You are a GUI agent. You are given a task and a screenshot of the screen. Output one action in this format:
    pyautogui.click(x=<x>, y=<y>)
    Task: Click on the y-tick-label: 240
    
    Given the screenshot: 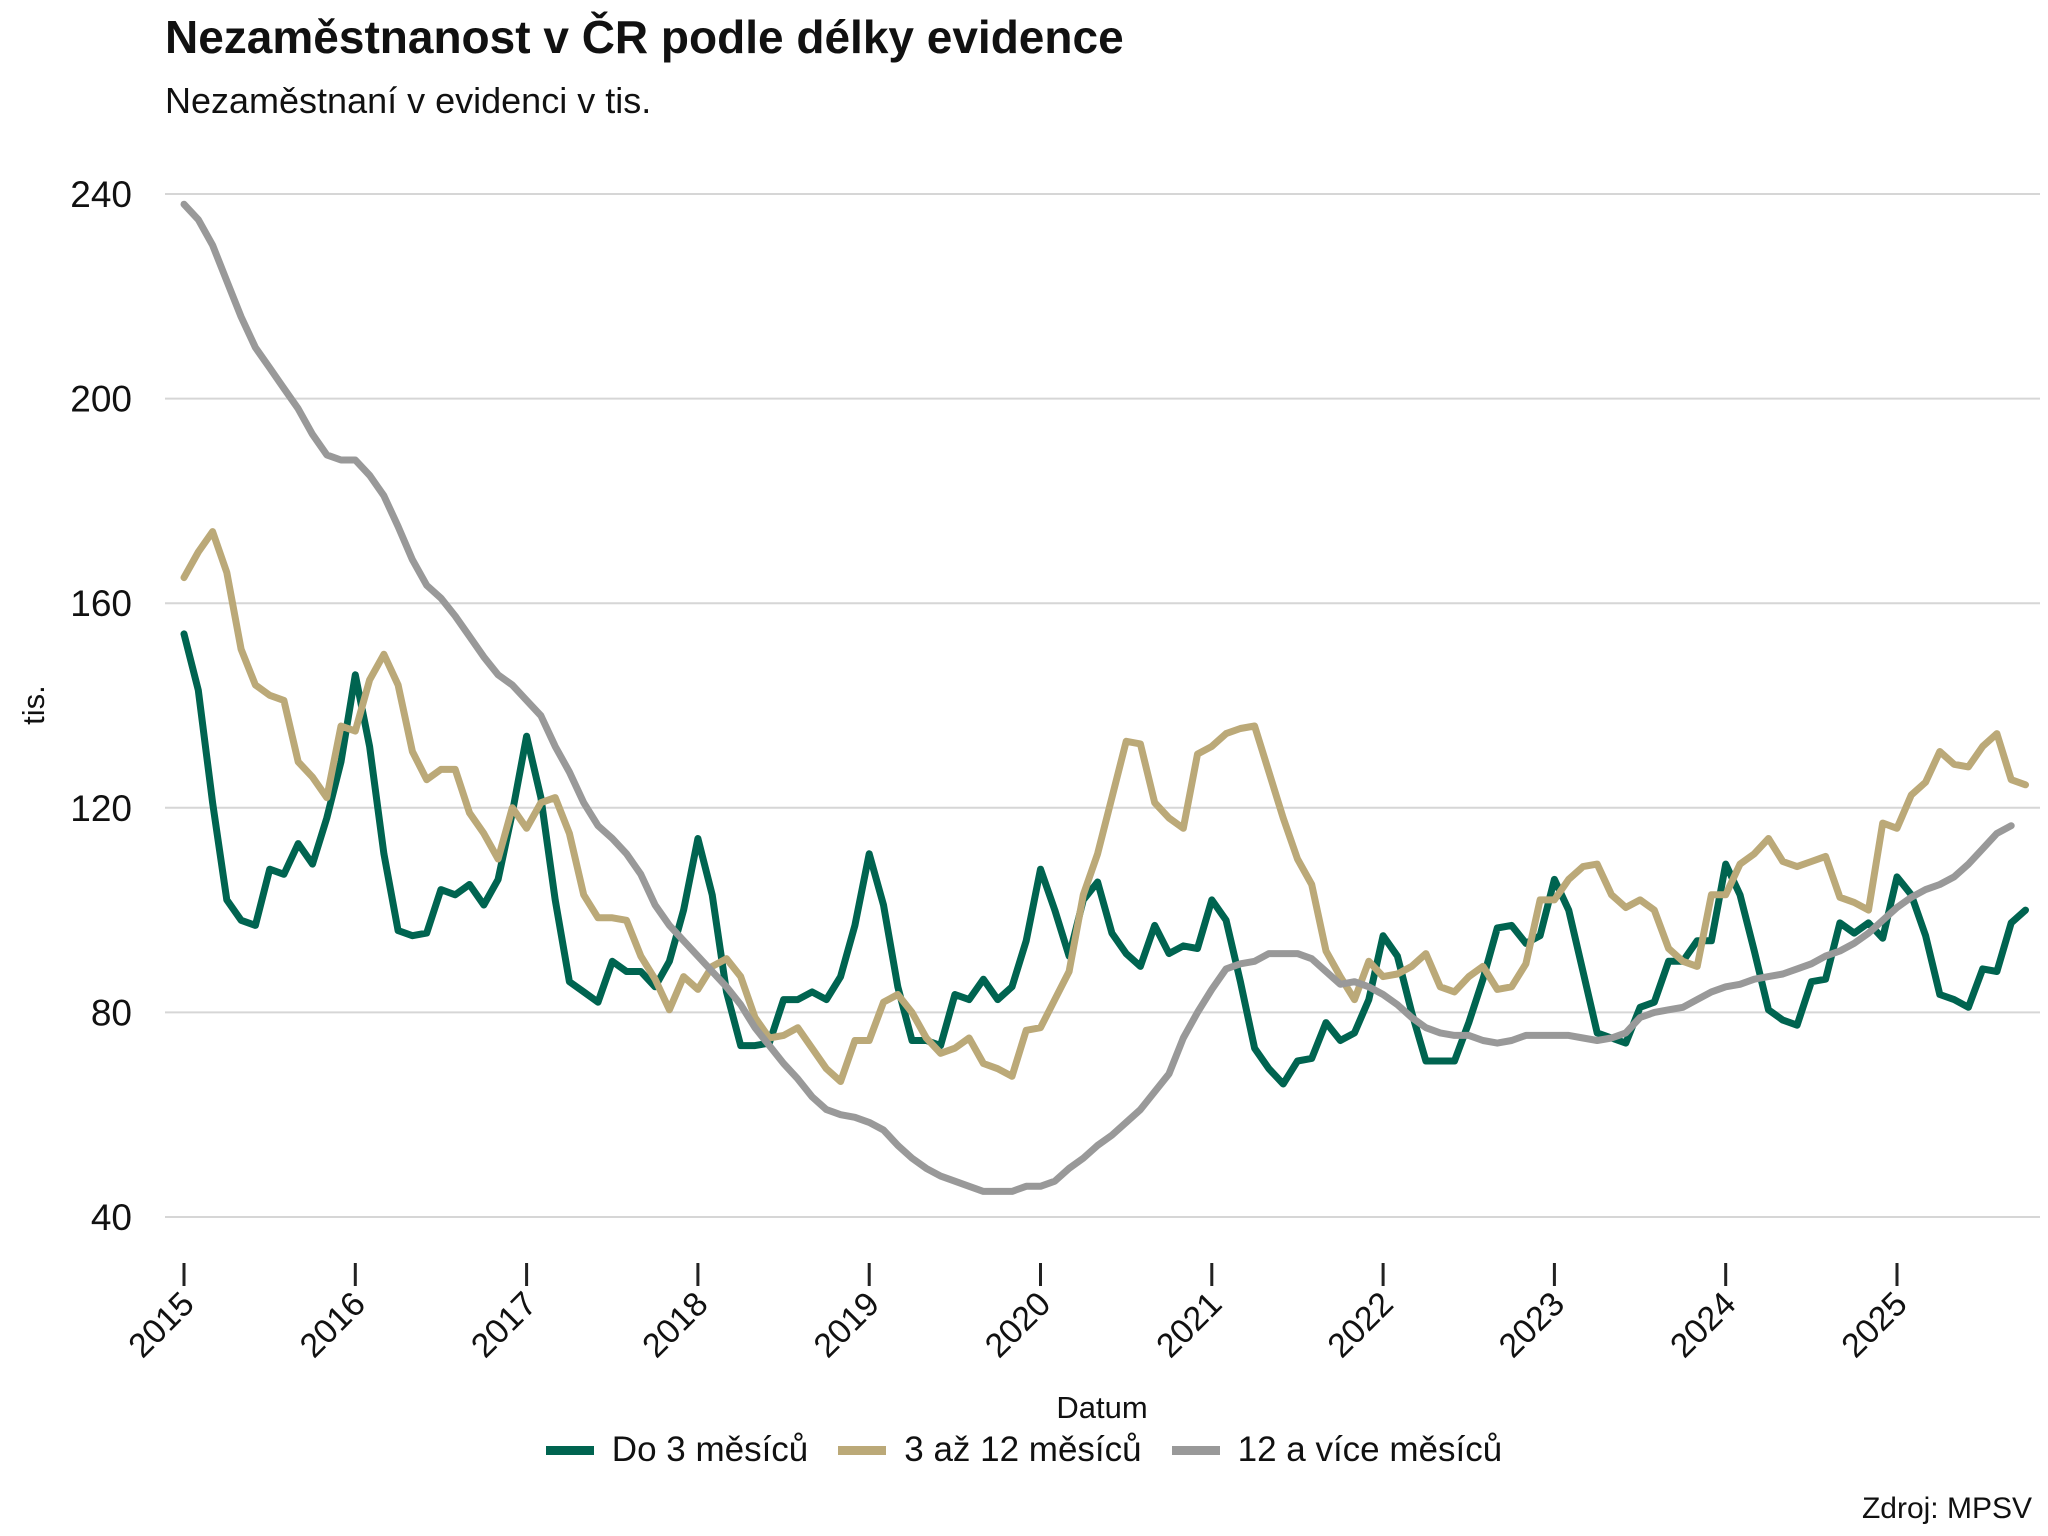 What is the action you would take?
    pyautogui.click(x=101, y=194)
    